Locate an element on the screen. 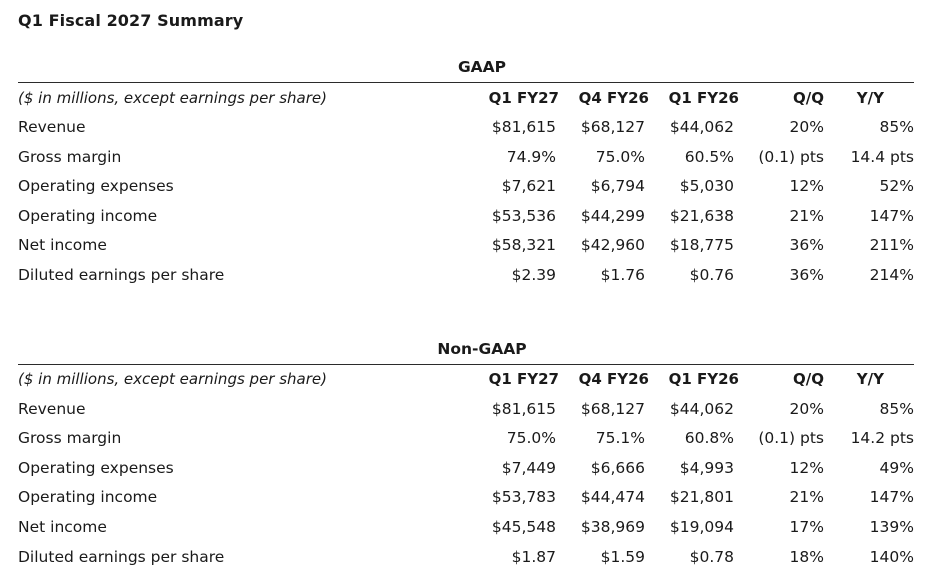  value-cell: $21,638 is located at coordinates (701, 216).